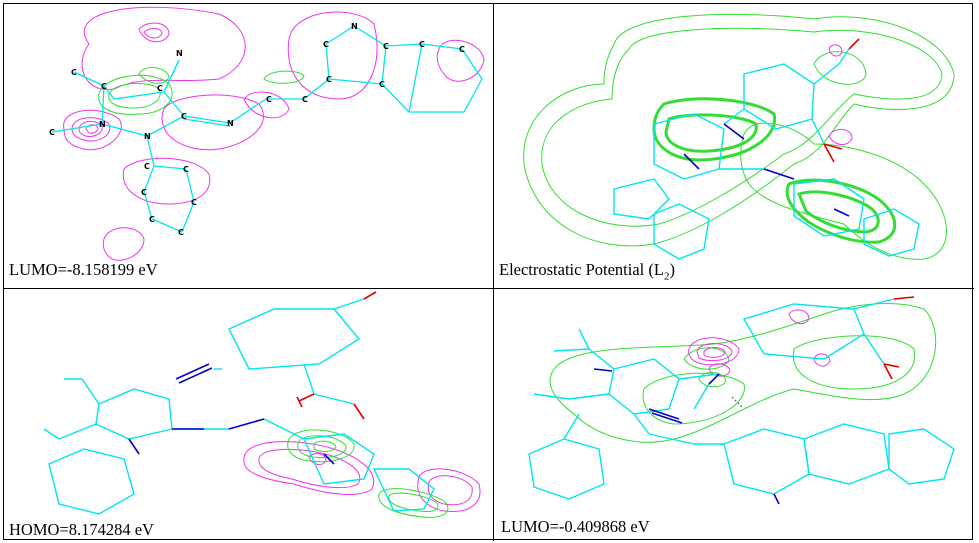 The height and width of the screenshot is (543, 979). What do you see at coordinates (81, 529) in the screenshot?
I see `panel-caption: HOMO=8.174284 eV` at bounding box center [81, 529].